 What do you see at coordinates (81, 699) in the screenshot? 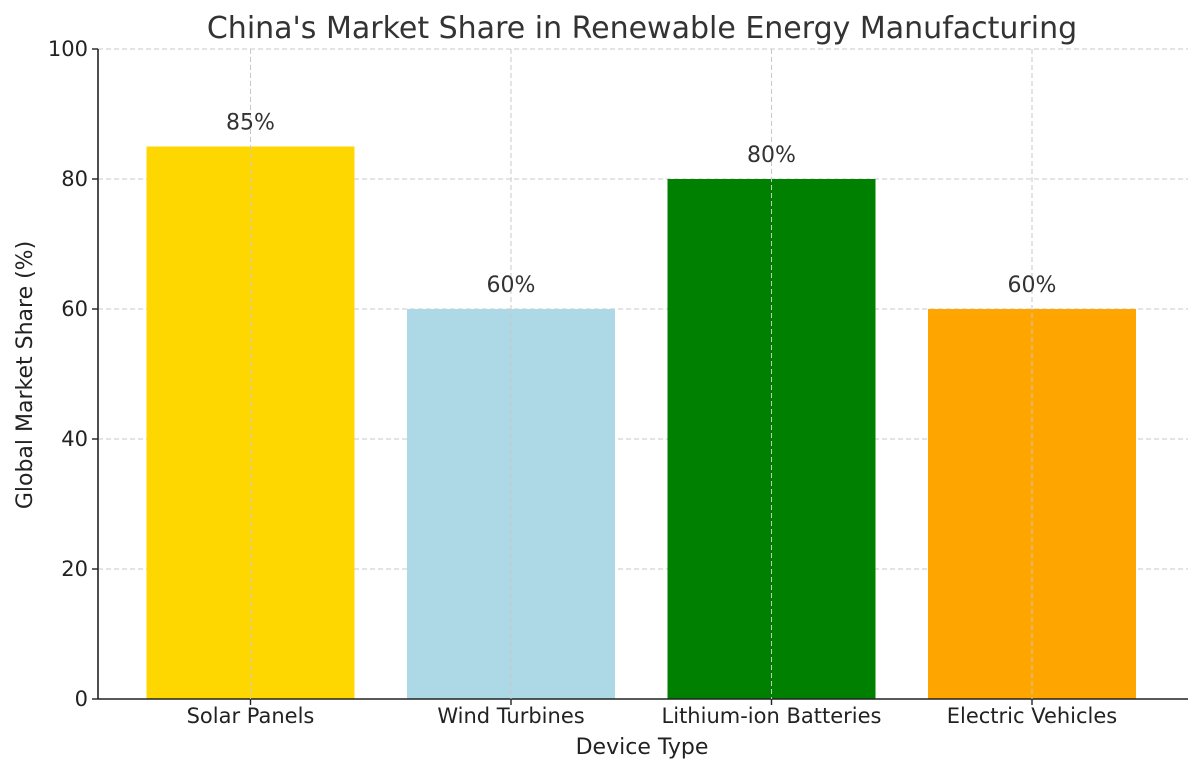
I see `y-tick-label: 0` at bounding box center [81, 699].